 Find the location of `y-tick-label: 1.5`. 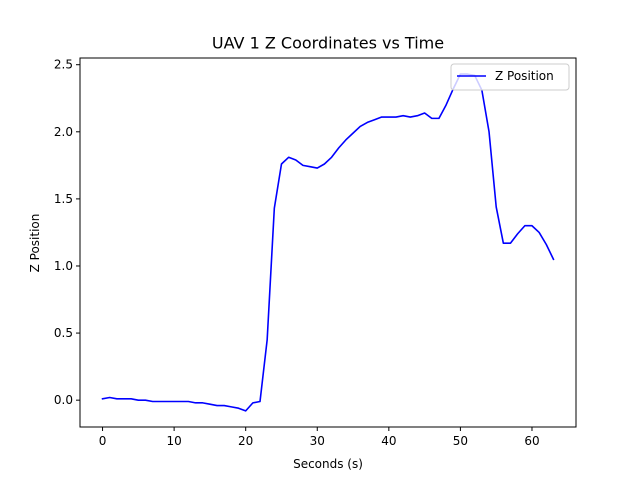

y-tick-label: 1.5 is located at coordinates (63, 199).